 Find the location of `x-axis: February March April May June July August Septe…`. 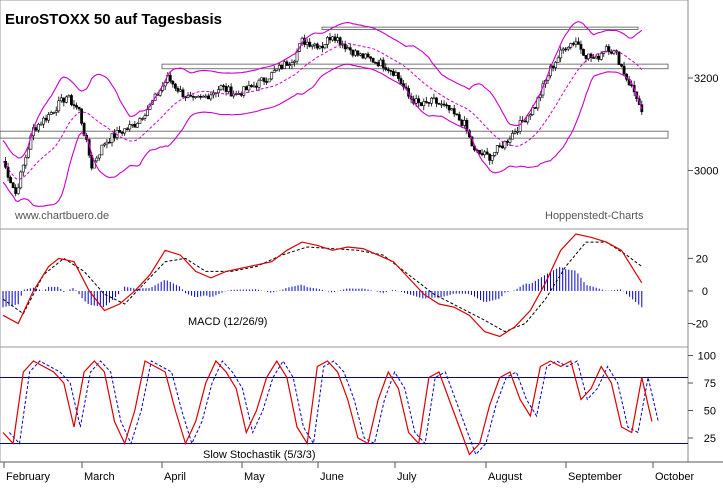

x-axis: February March April May June July August Septe… is located at coordinates (361, 472).